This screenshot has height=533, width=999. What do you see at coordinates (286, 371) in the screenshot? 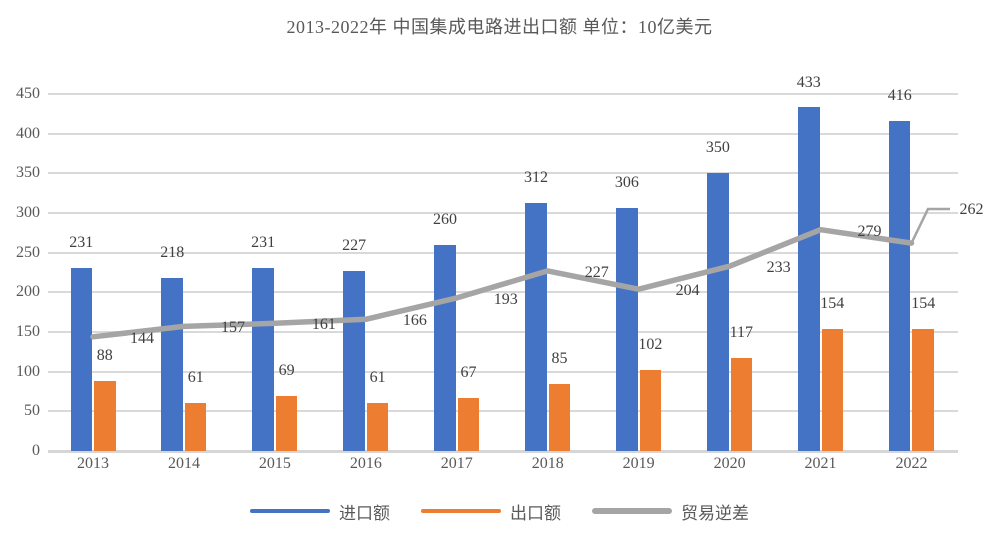
I see `export-value-label-2015: 69` at bounding box center [286, 371].